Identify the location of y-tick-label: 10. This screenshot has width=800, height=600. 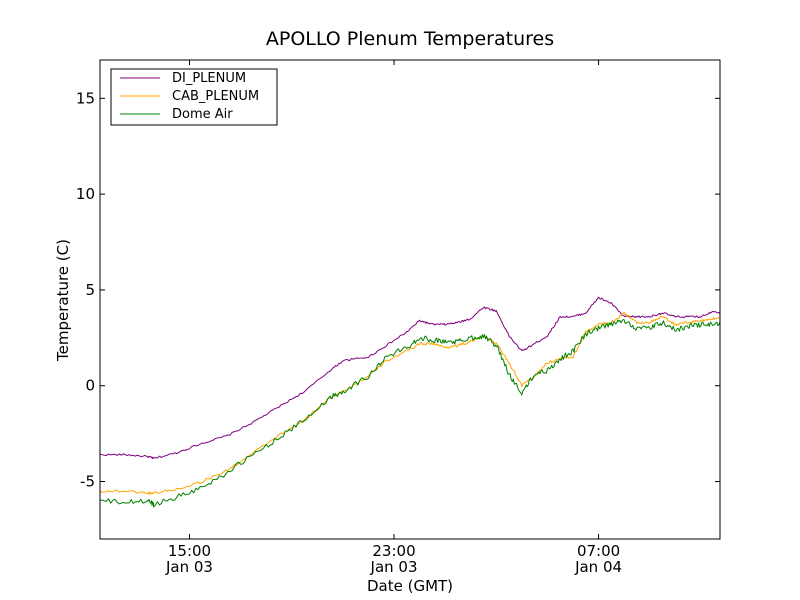
(85, 194).